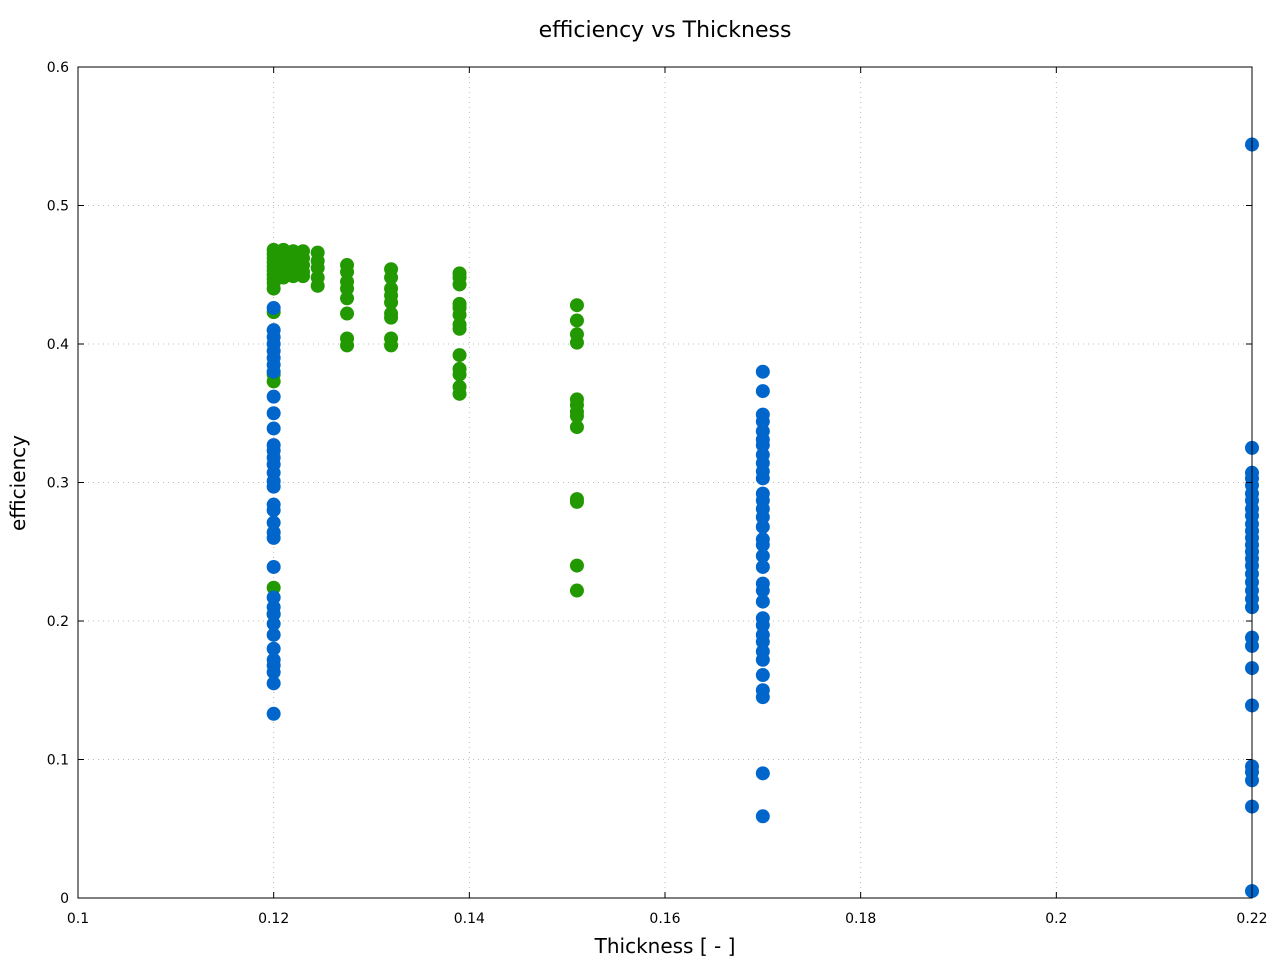  What do you see at coordinates (78, 919) in the screenshot?
I see `x-tick-label: 0.1` at bounding box center [78, 919].